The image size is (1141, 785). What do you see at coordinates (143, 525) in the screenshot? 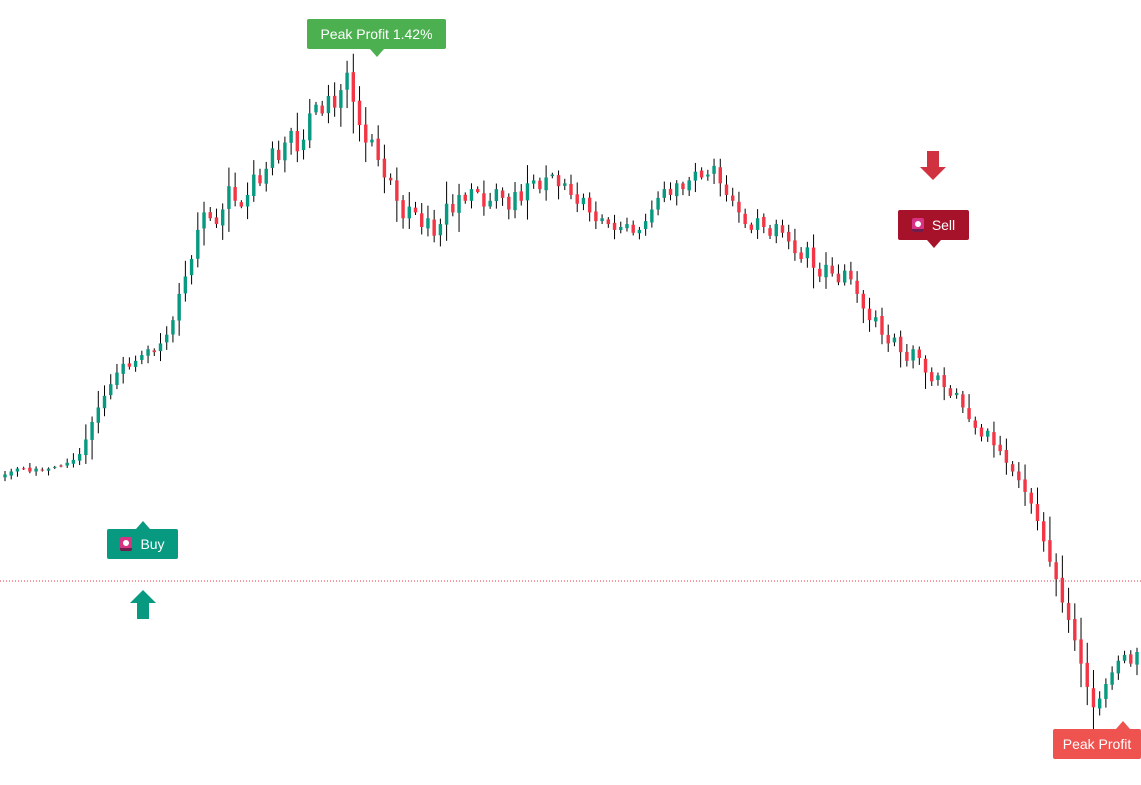
I see `buy-label-pointer` at bounding box center [143, 525].